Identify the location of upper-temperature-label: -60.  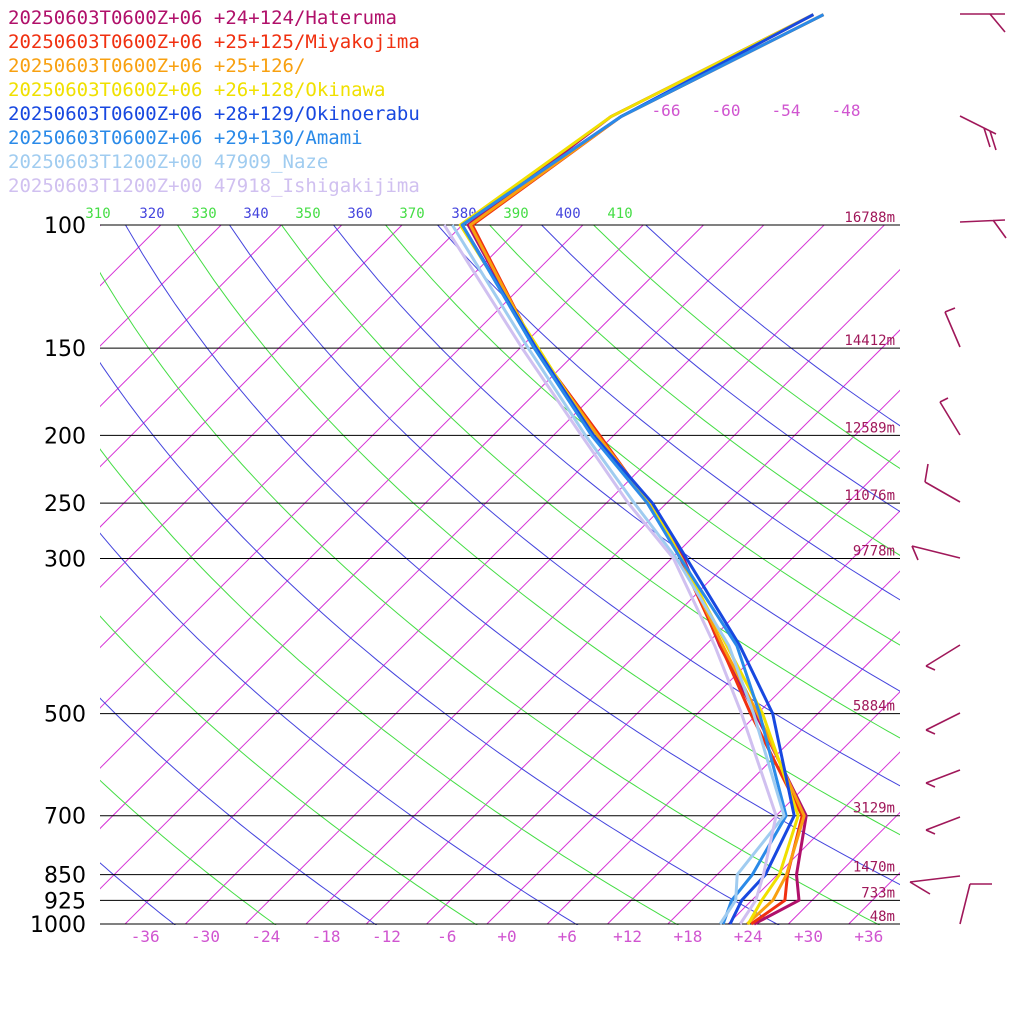
(726, 110).